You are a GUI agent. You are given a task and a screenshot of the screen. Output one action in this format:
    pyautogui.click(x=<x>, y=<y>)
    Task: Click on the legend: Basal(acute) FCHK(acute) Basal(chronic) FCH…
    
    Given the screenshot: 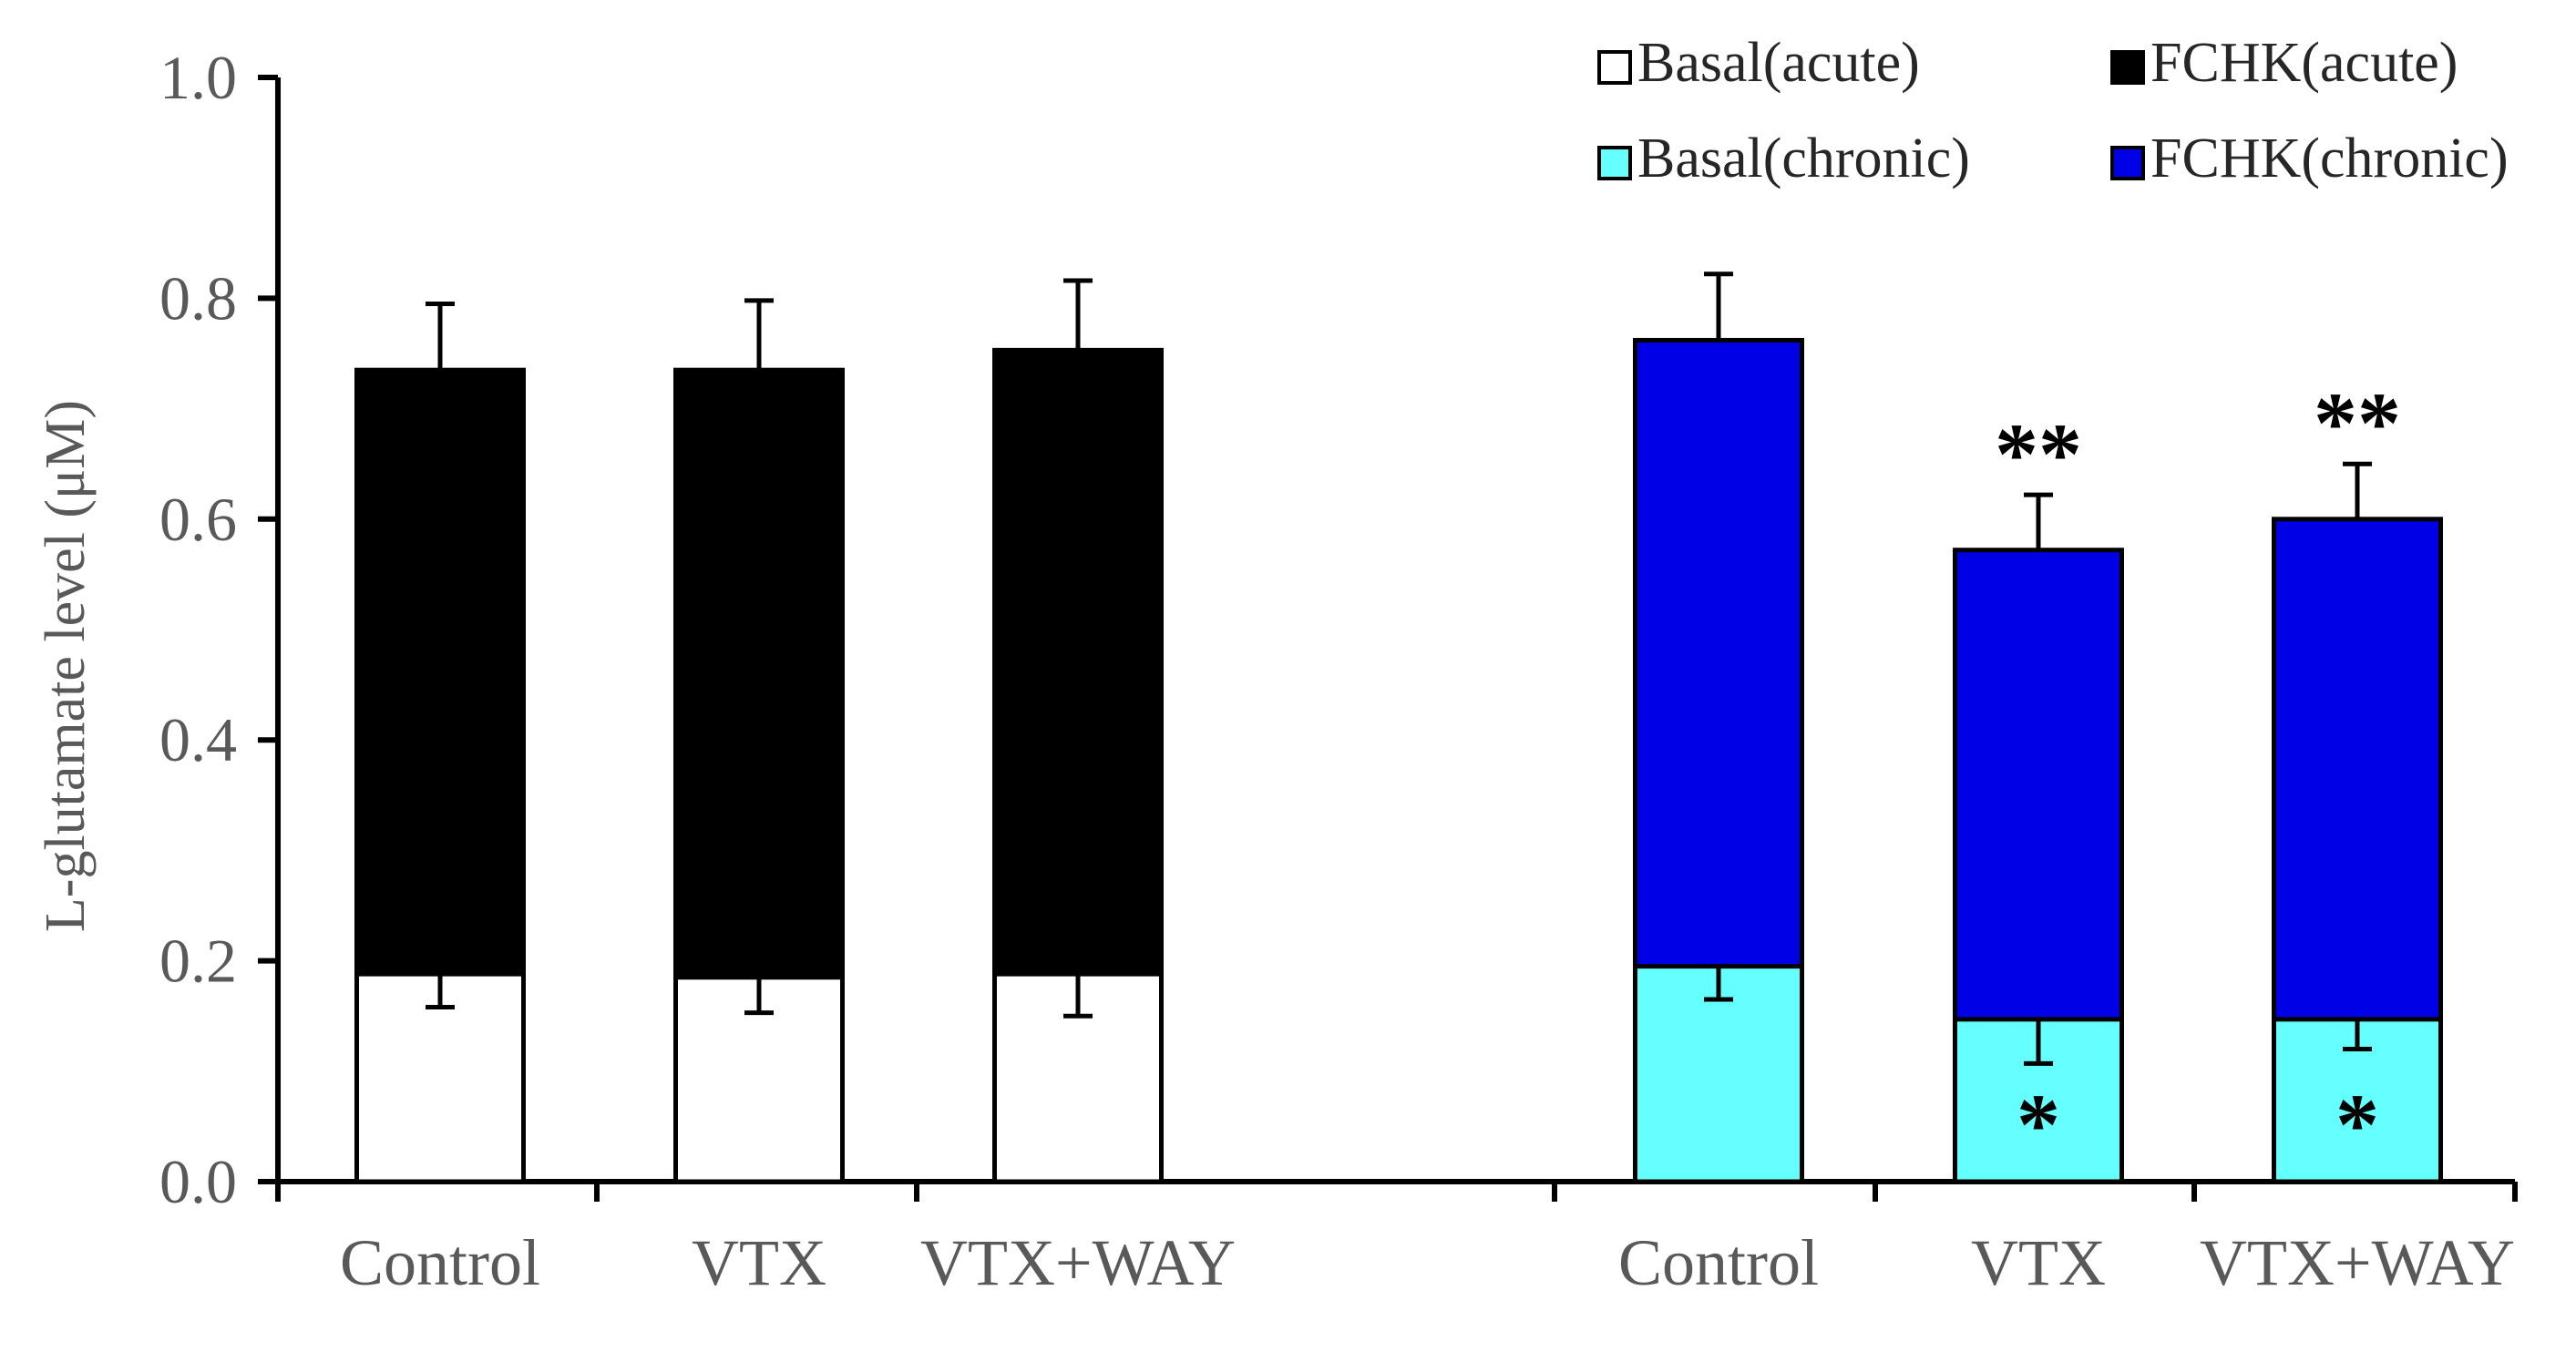 What is the action you would take?
    pyautogui.click(x=2053, y=110)
    